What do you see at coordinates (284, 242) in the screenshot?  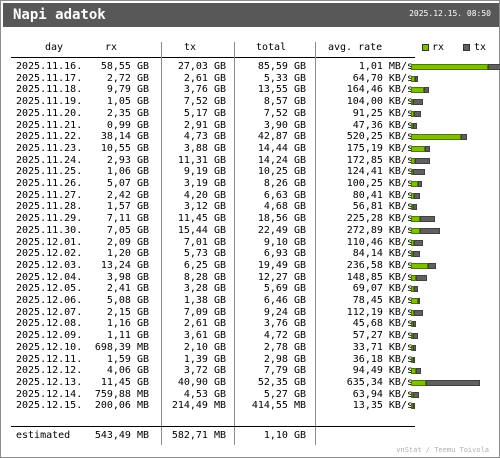 I see `total-cell: 9,10 GB` at bounding box center [284, 242].